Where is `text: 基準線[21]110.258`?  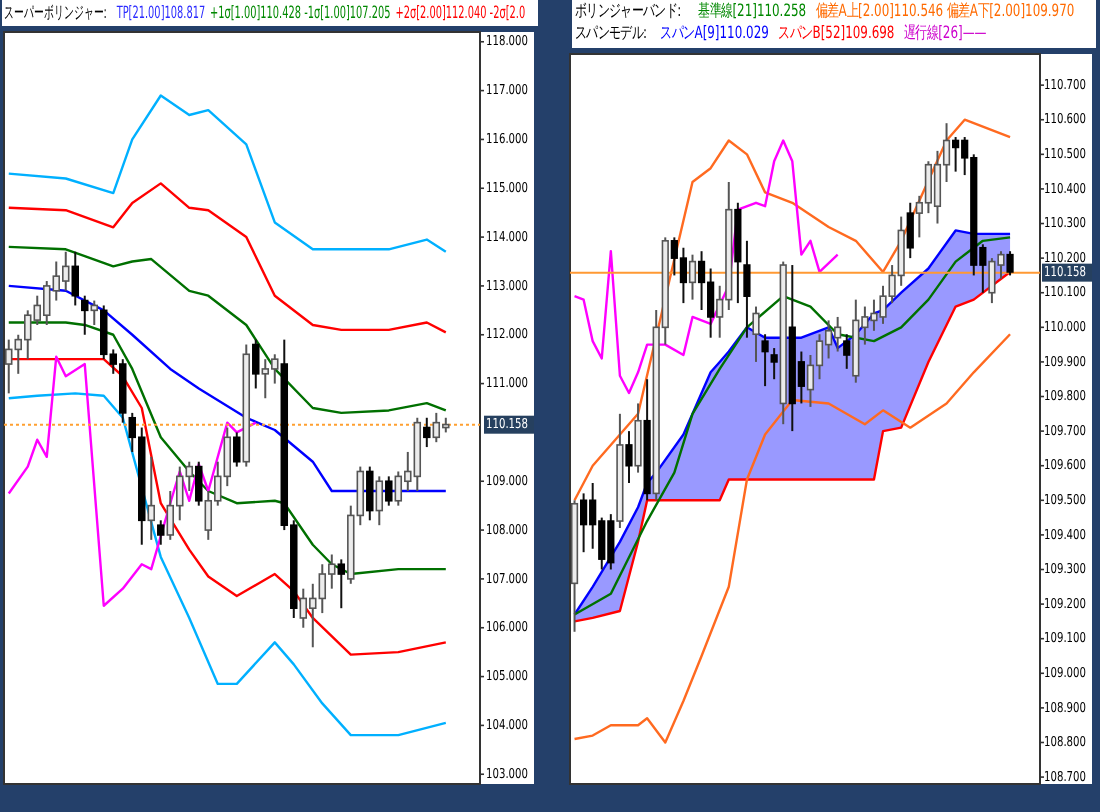 text: 基準線[21]110.258 is located at coordinates (752, 10).